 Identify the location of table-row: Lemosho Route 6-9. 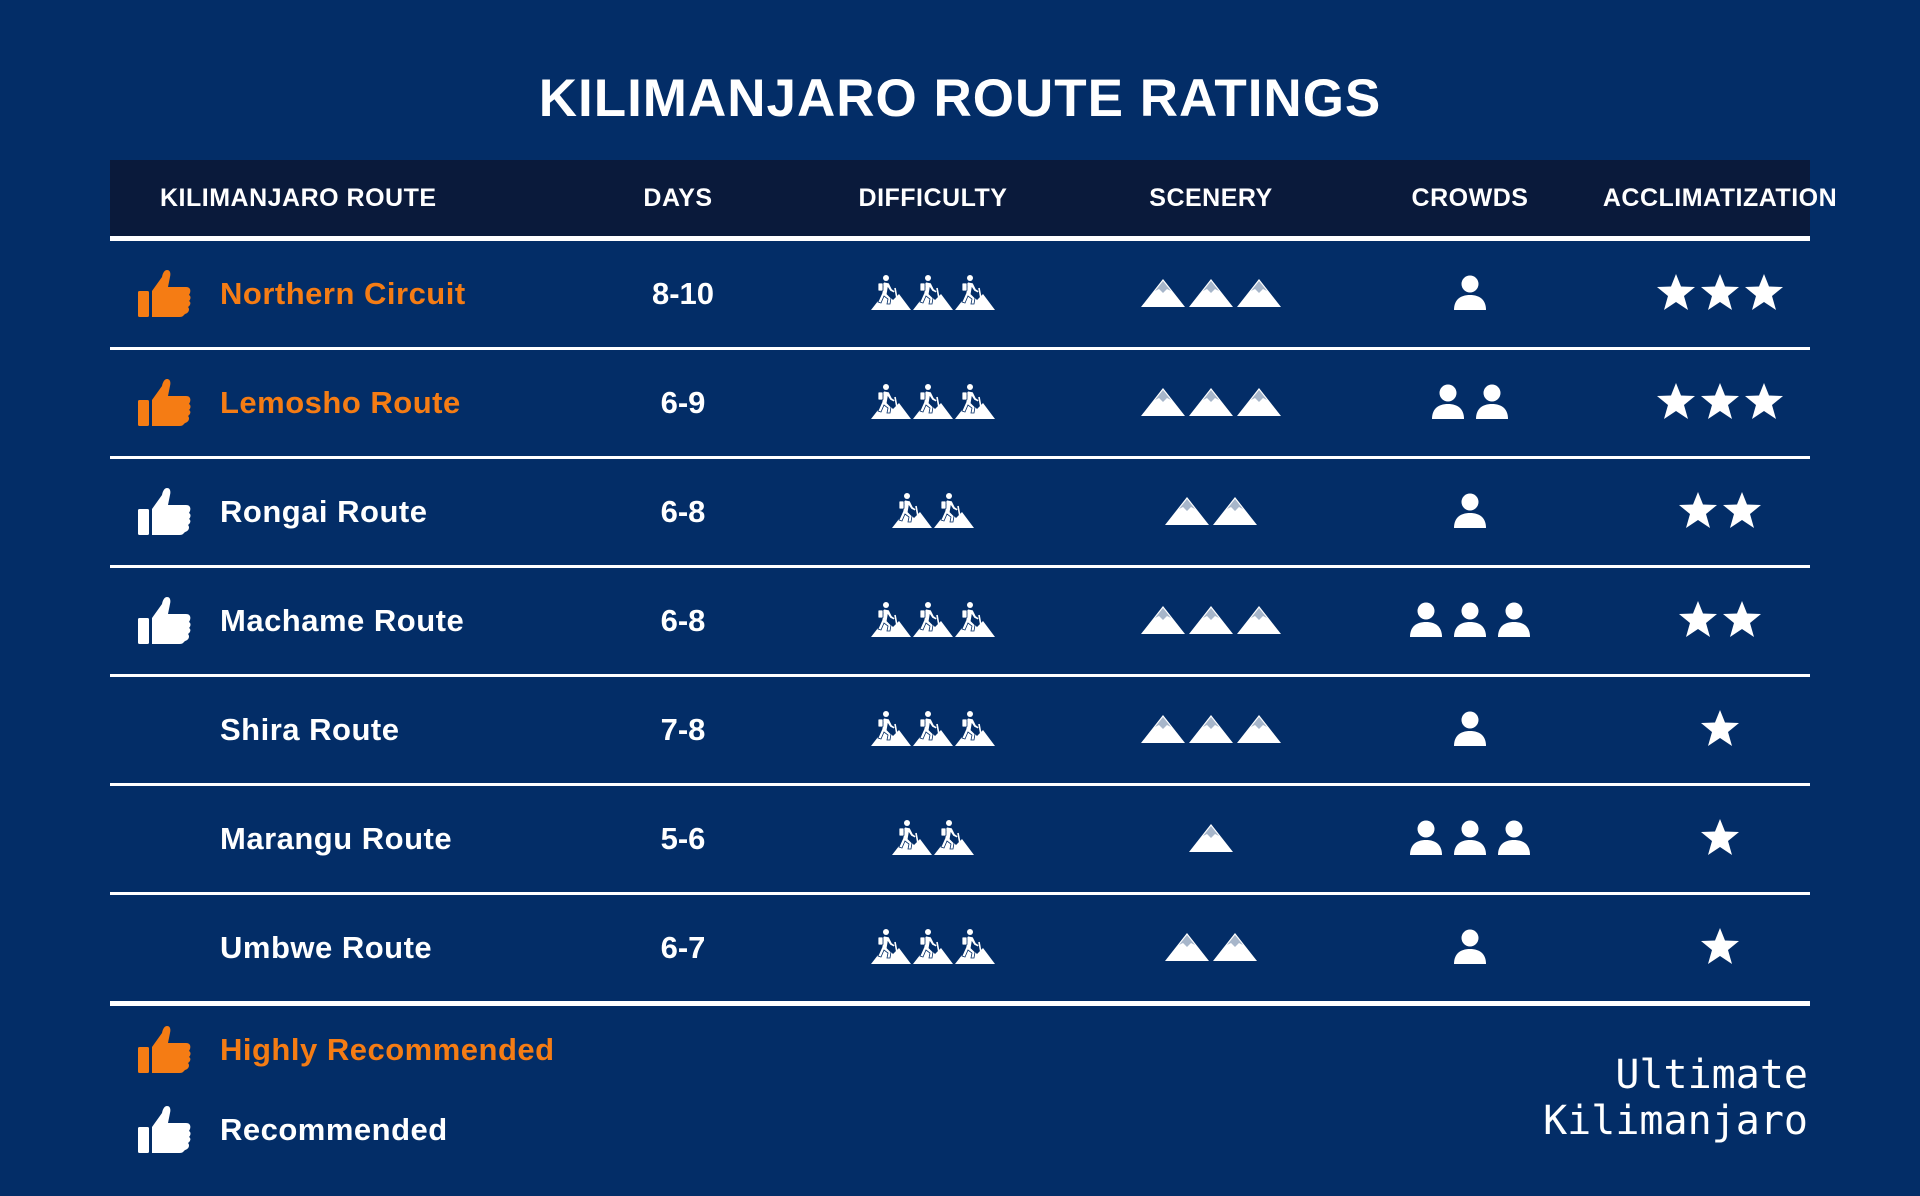
(960, 404).